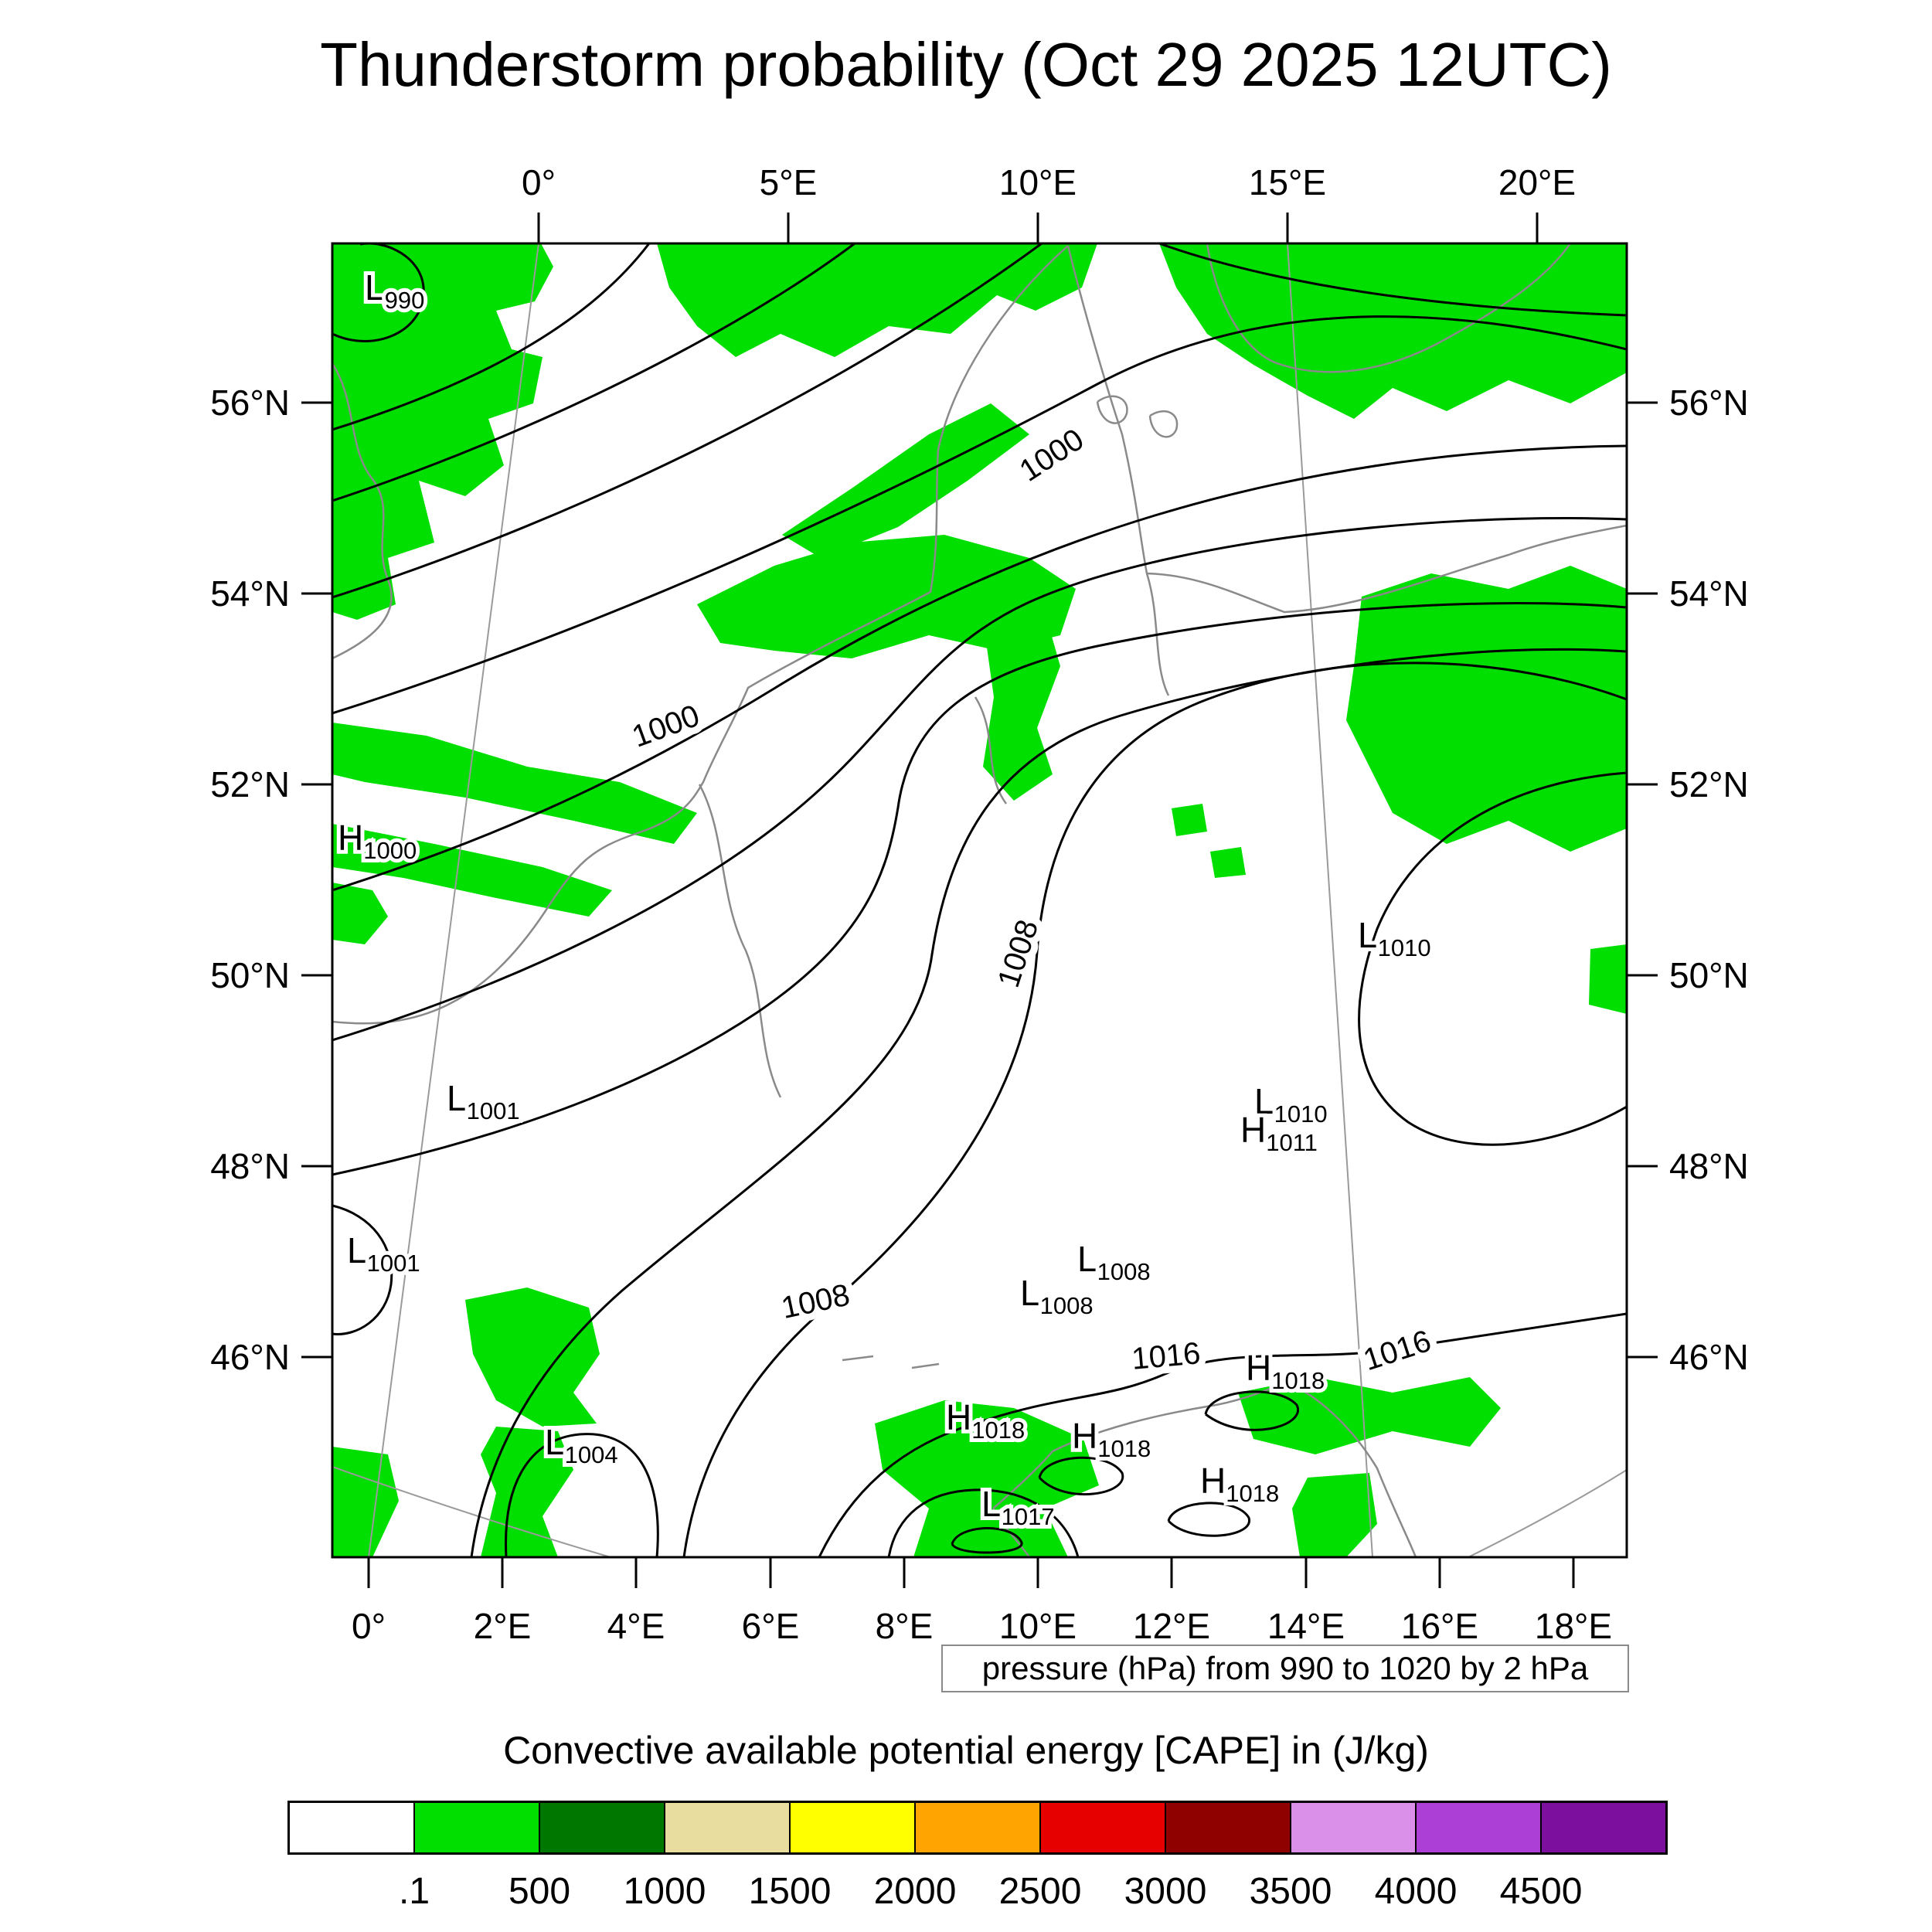 This screenshot has width=1932, height=1932. I want to click on pressure-center-value: 1004, so click(592, 1454).